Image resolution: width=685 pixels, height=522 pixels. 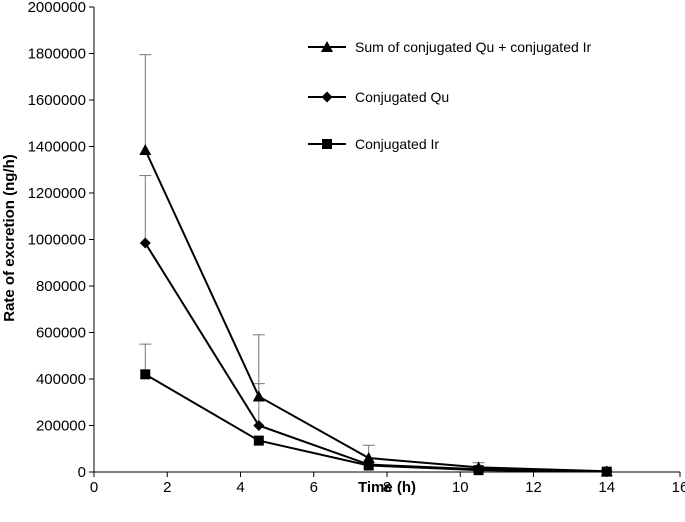 I want to click on x-axis-title: Time (h), so click(x=387, y=487).